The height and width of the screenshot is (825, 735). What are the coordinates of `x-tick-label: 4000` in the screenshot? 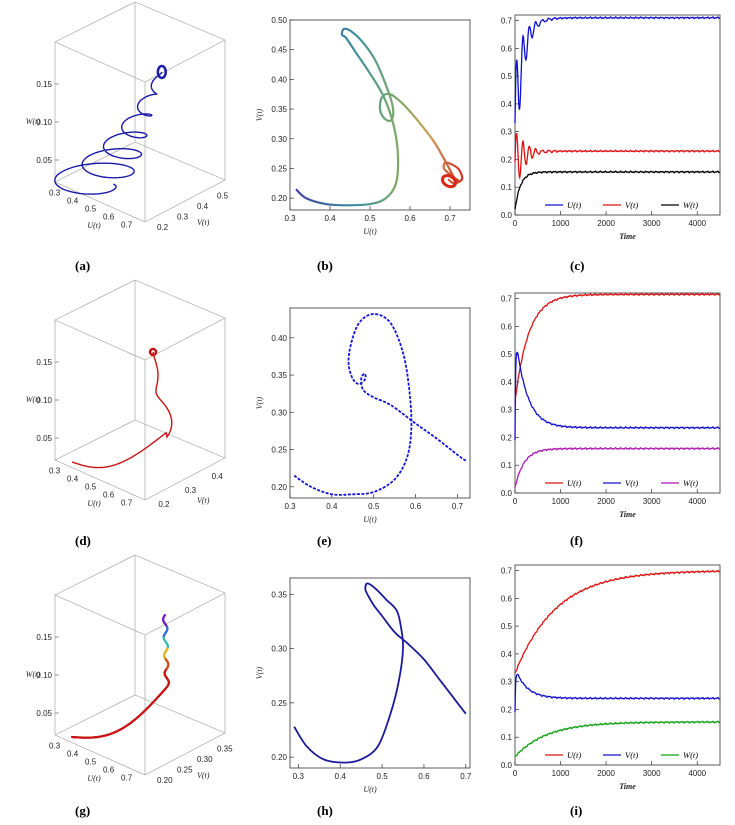 It's located at (697, 223).